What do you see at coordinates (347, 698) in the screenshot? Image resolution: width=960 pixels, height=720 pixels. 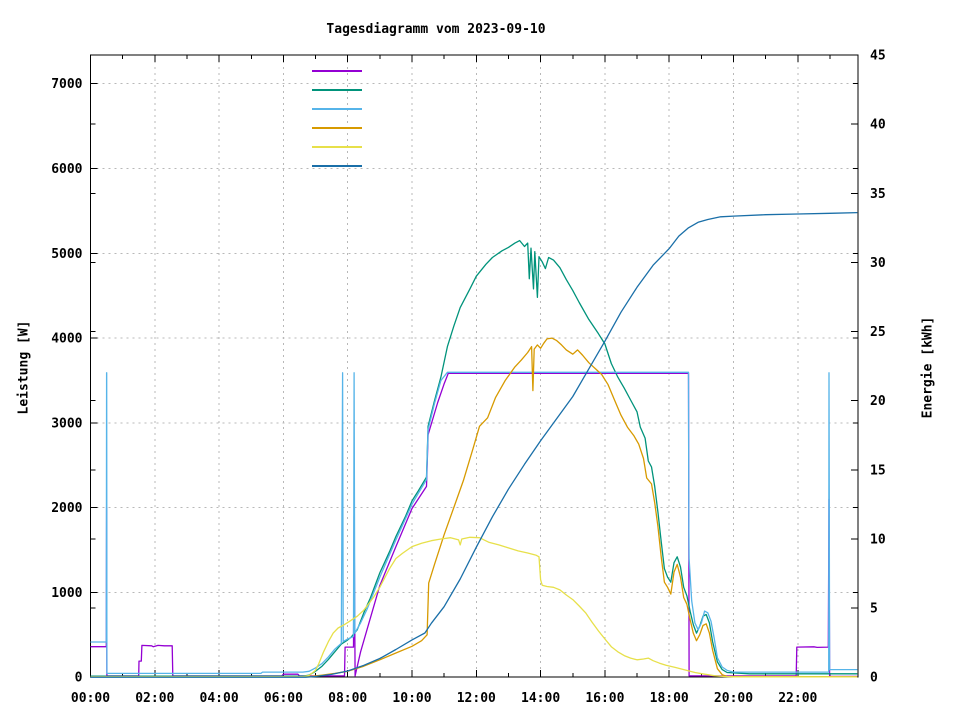 I see `x-tick-label: 08:00` at bounding box center [347, 698].